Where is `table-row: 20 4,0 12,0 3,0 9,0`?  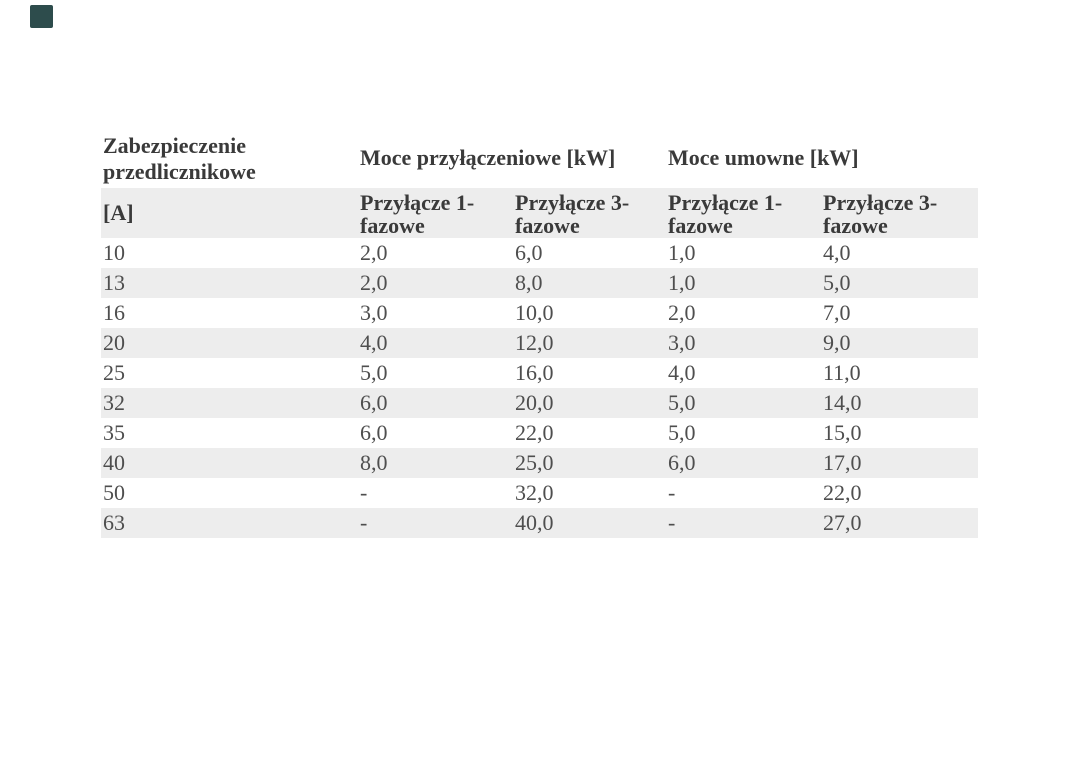 table-row: 20 4,0 12,0 3,0 9,0 is located at coordinates (539, 343).